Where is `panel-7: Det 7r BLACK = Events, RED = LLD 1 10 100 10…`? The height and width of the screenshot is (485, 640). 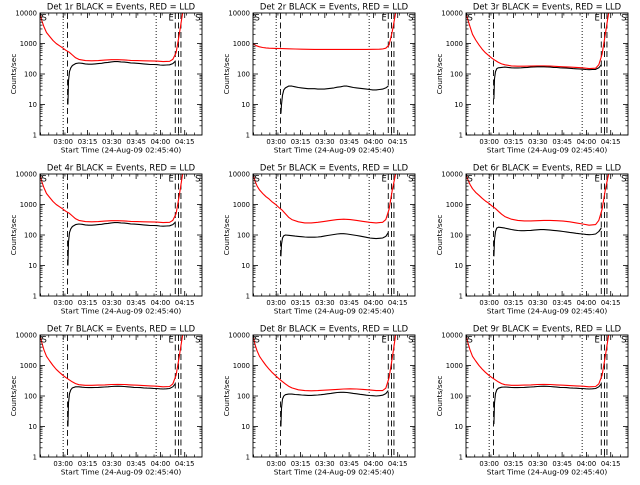
panel-7: Det 7r BLACK = Events, RED = LLD 1 10 100 10… is located at coordinates (106, 400).